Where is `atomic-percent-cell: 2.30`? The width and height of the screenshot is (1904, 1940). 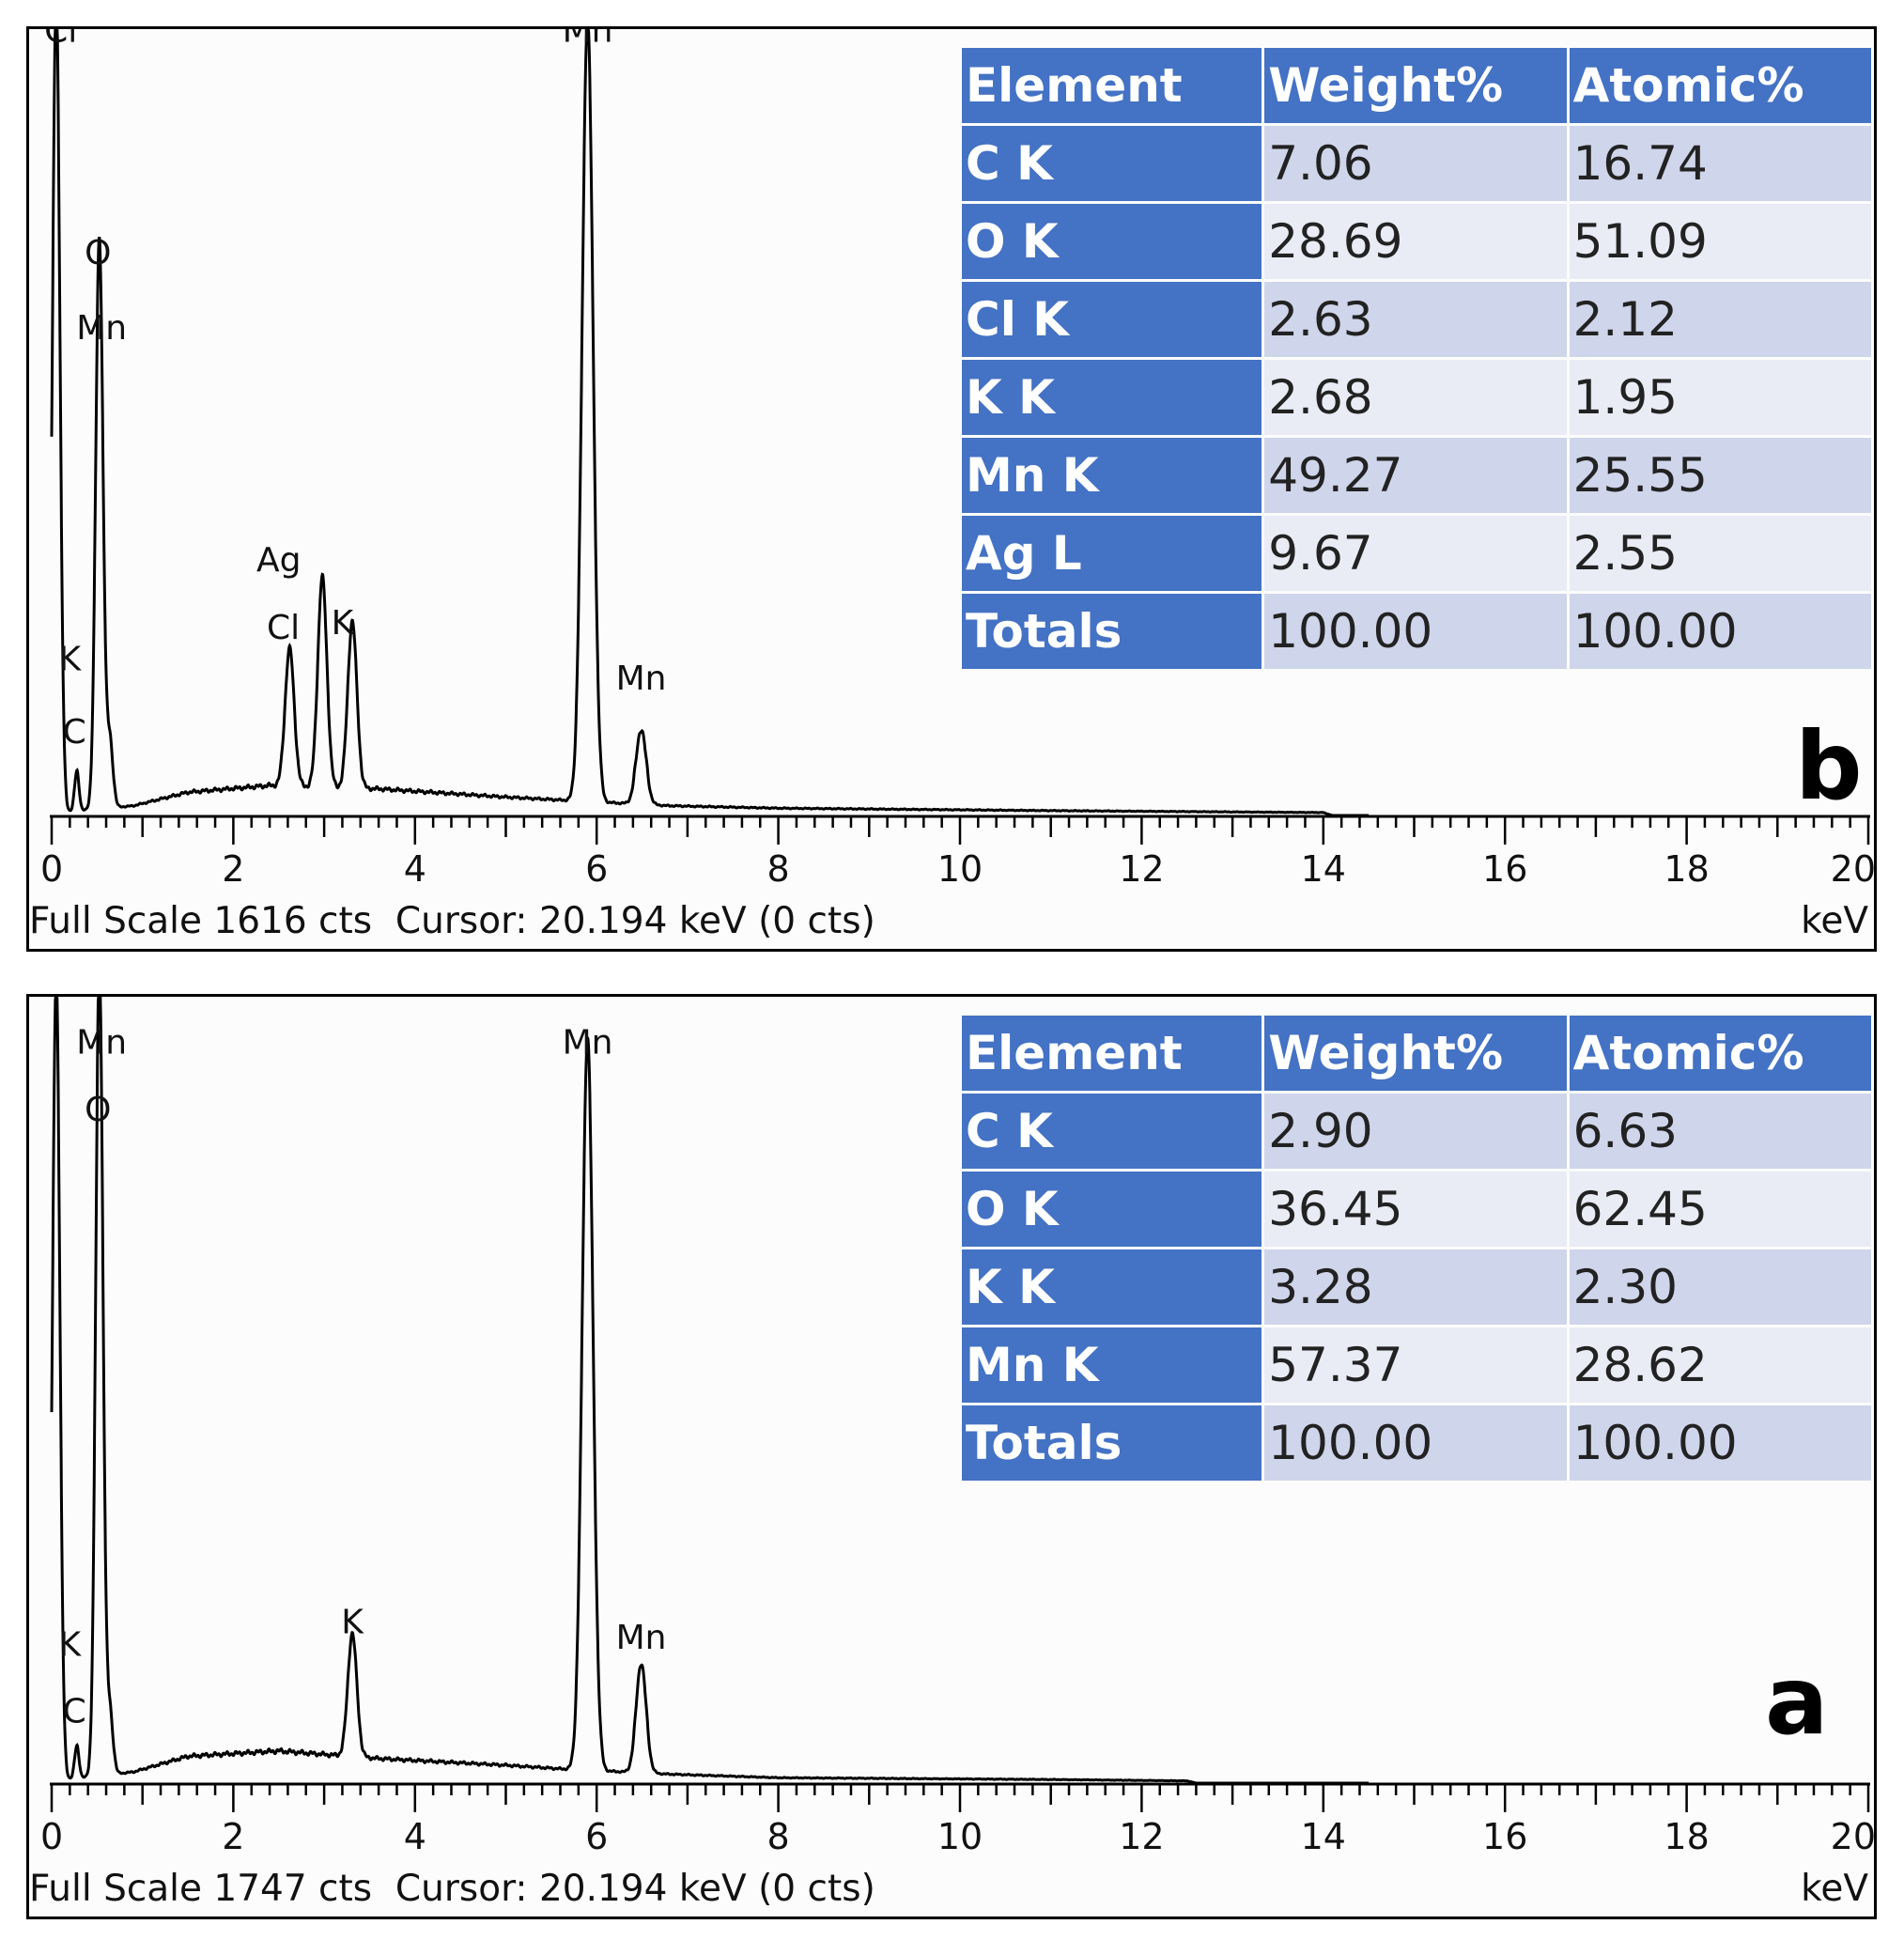 atomic-percent-cell: 2.30 is located at coordinates (1720, 1287).